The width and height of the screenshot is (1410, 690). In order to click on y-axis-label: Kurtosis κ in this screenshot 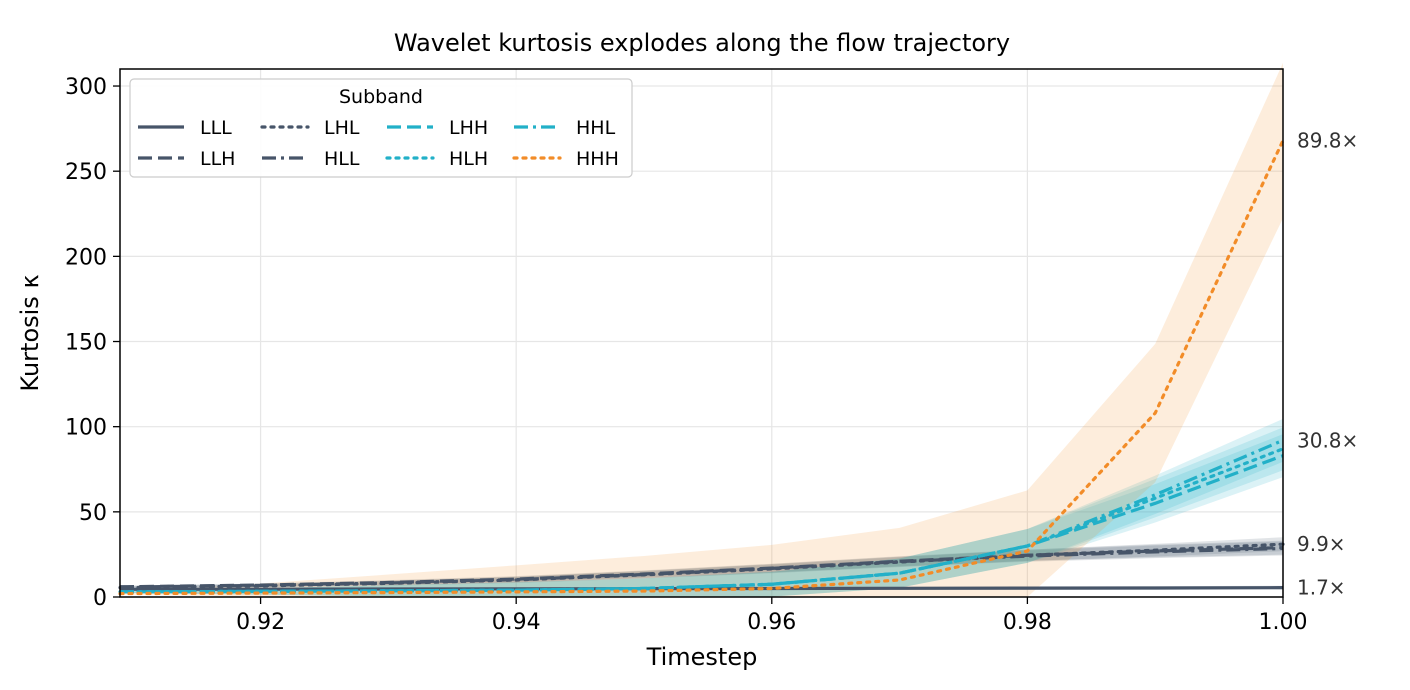, I will do `click(30, 332)`.